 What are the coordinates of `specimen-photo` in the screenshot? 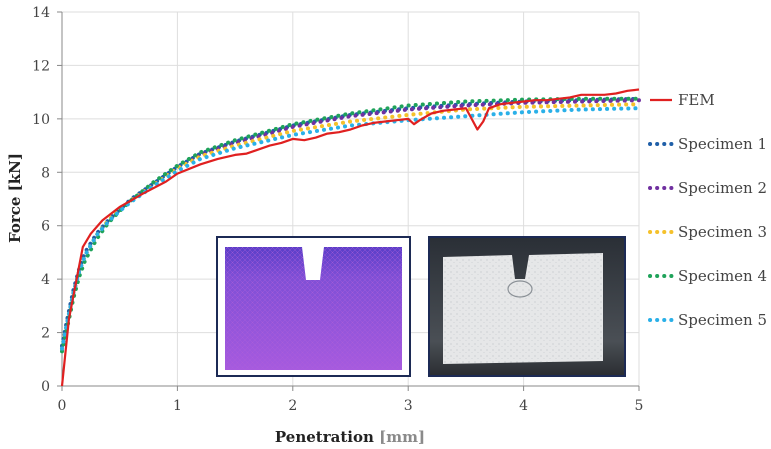 It's located at (527, 306).